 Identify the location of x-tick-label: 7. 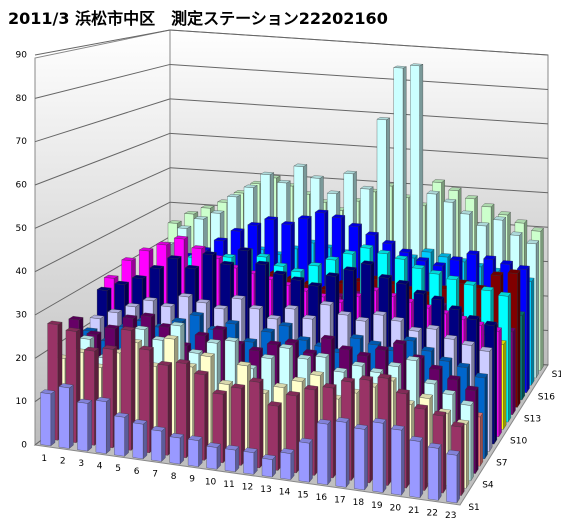
(155, 474).